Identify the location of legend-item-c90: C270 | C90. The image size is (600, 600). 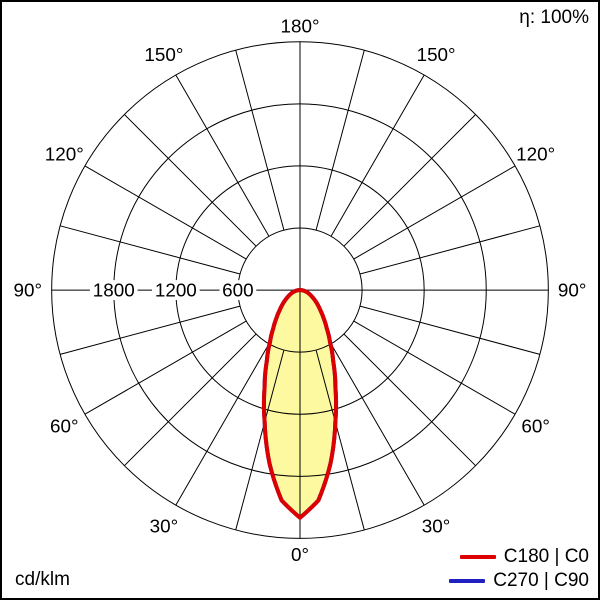
(519, 580).